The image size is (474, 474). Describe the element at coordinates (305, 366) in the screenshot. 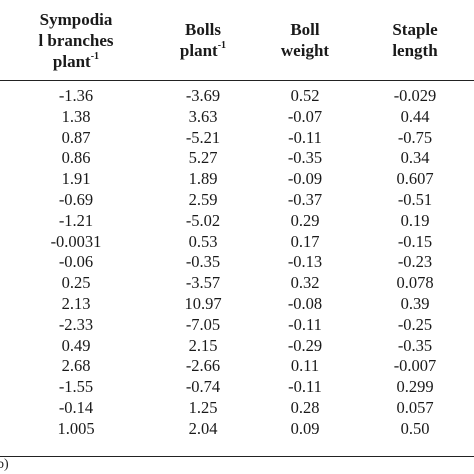

I see `table-cell: 0.11` at that location.